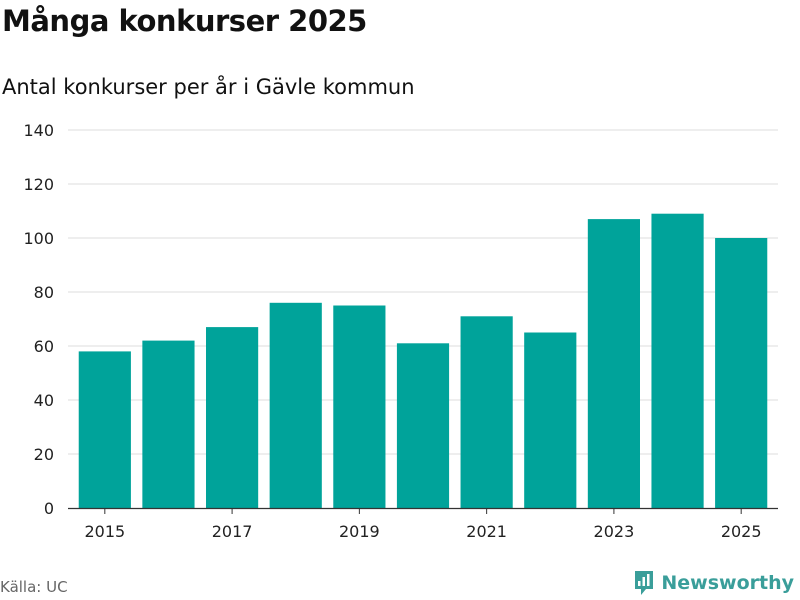 This screenshot has height=600, width=800. Describe the element at coordinates (741, 373) in the screenshot. I see `bar-2025` at that location.